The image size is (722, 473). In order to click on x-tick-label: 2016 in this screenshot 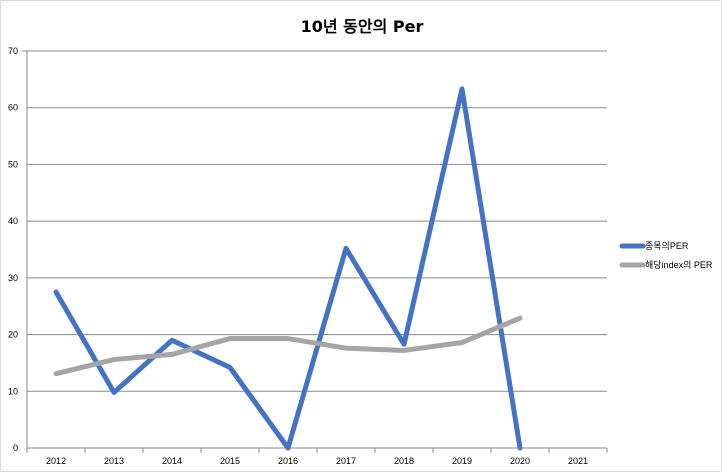, I will do `click(288, 461)`.